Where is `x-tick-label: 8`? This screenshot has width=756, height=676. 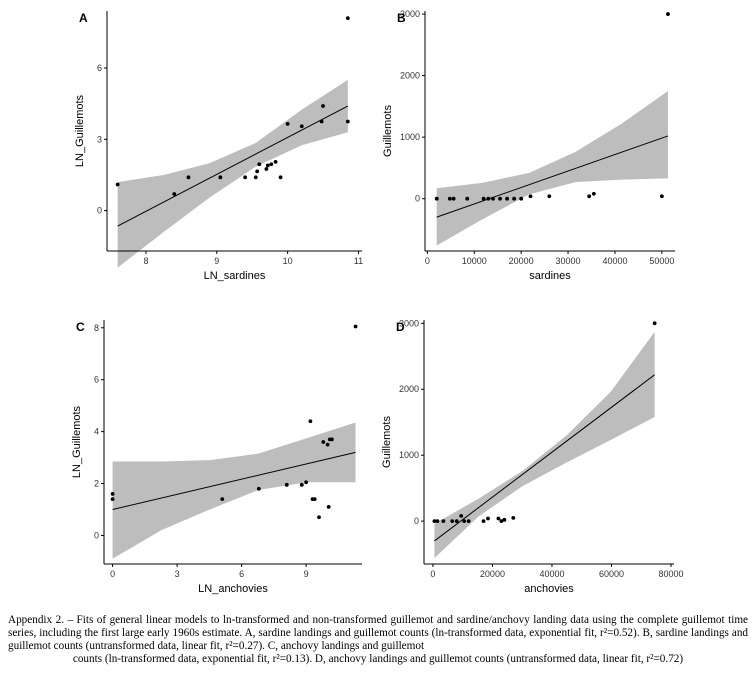
x-tick-label: 8 is located at coordinates (145, 261).